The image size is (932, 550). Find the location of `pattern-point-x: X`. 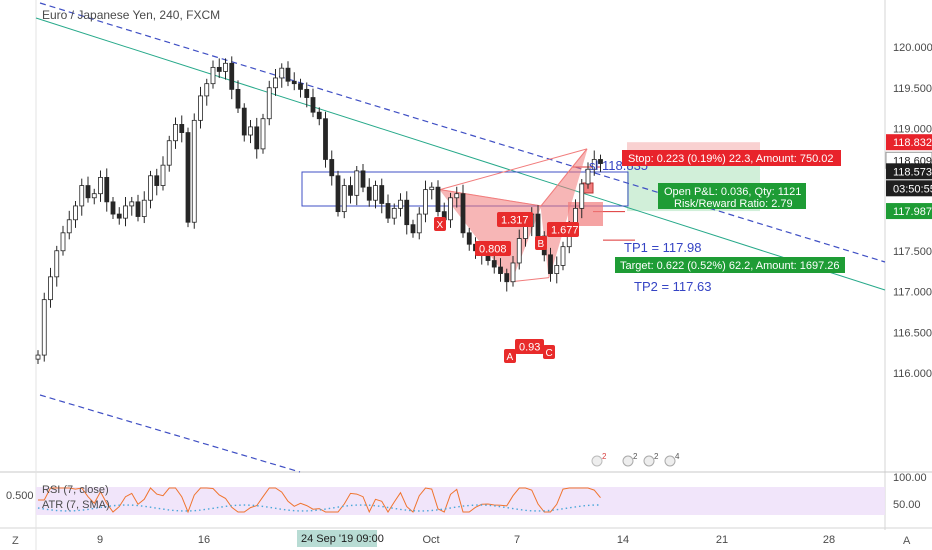

pattern-point-x: X is located at coordinates (440, 224).